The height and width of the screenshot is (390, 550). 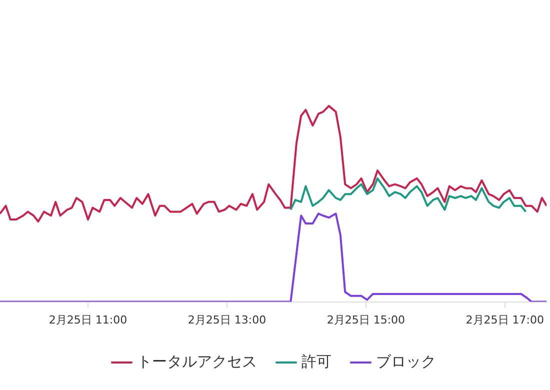 I want to click on legend-label: ブロック, so click(x=406, y=361).